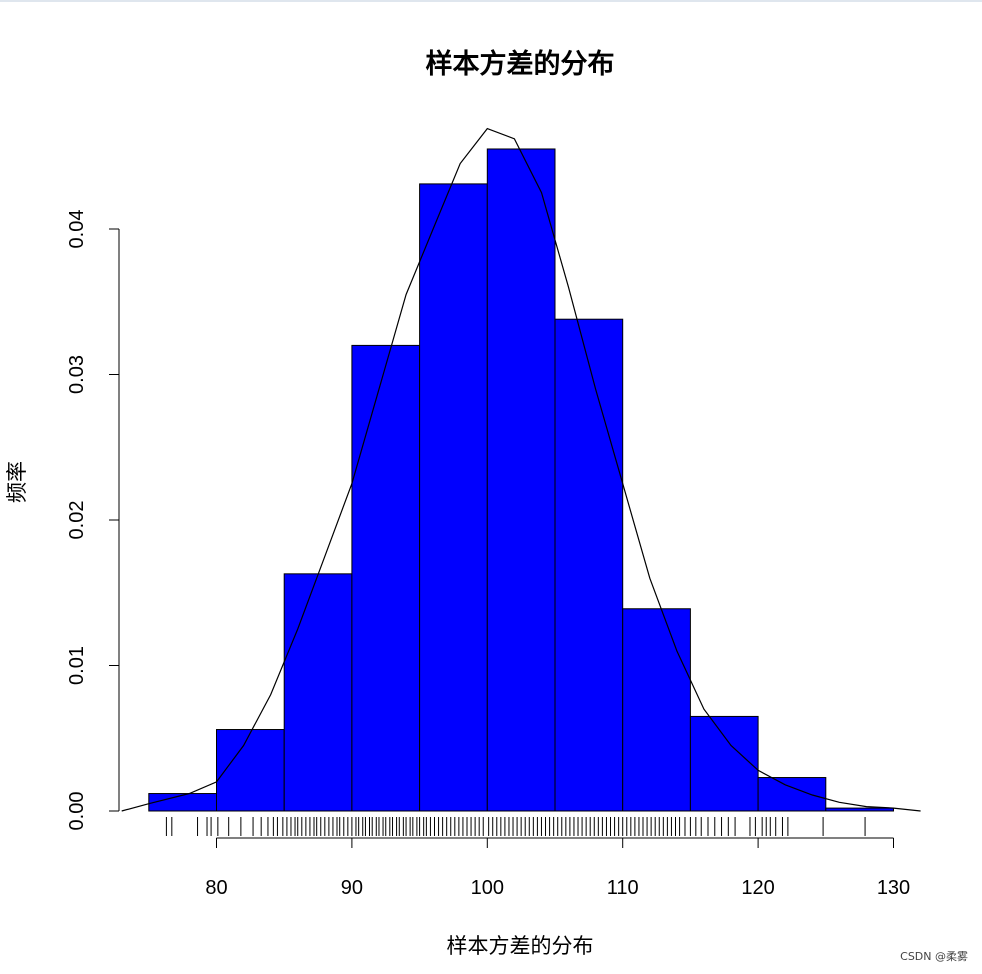  What do you see at coordinates (77, 811) in the screenshot?
I see `y-tick-label: 0.00` at bounding box center [77, 811].